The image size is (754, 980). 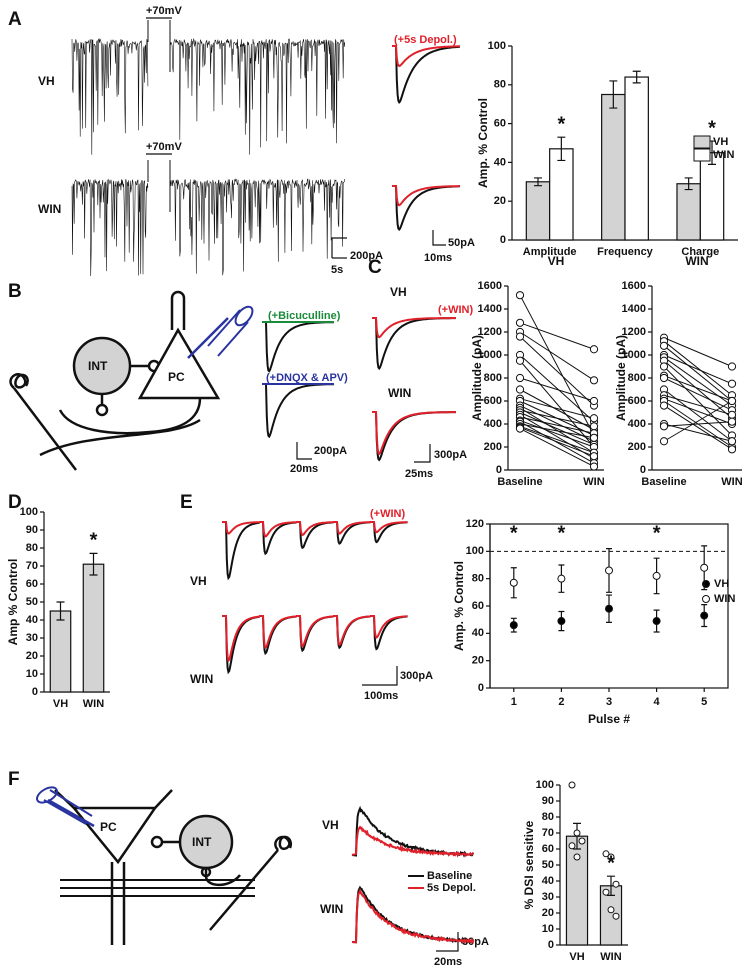 What do you see at coordinates (548, 897) in the screenshot?
I see `y-tick-label: 30` at bounding box center [548, 897].